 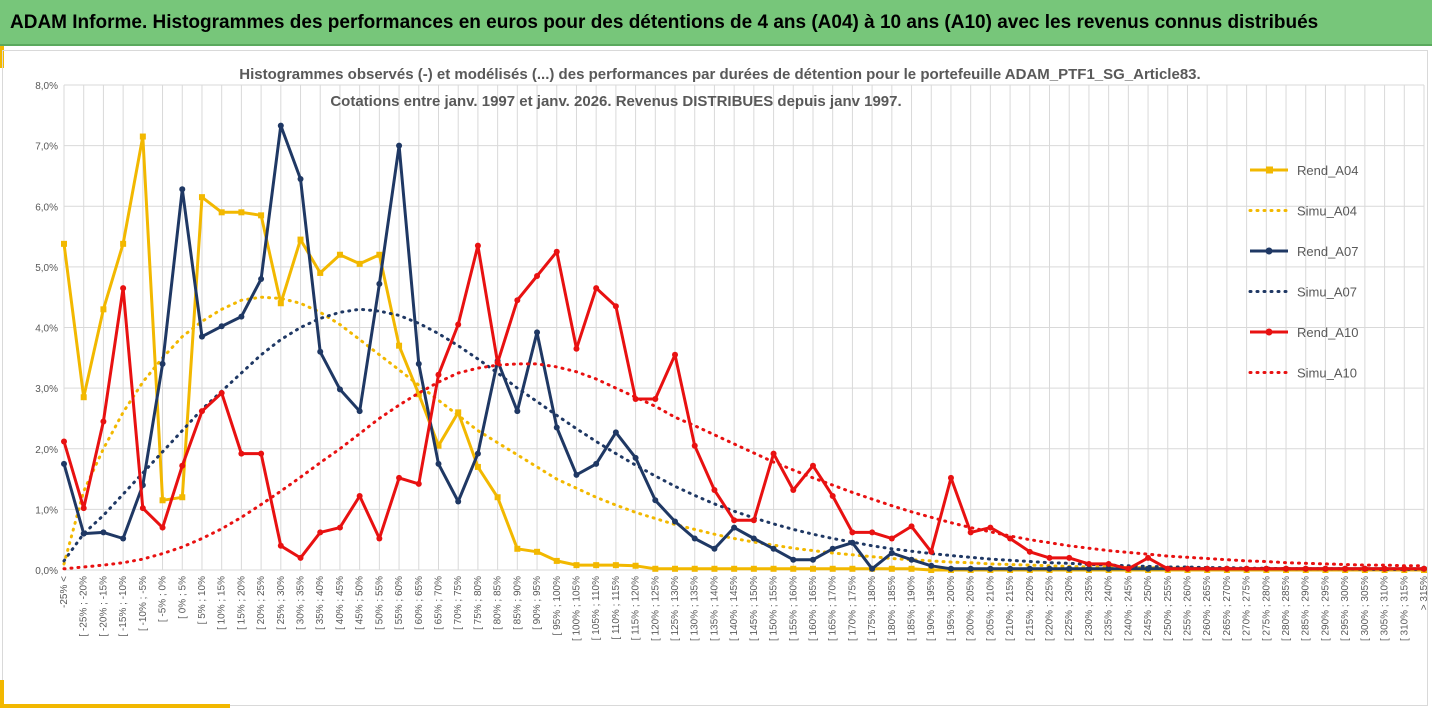 I want to click on x-tick-label: [ 310% ; 315%, so click(x=1404, y=608).